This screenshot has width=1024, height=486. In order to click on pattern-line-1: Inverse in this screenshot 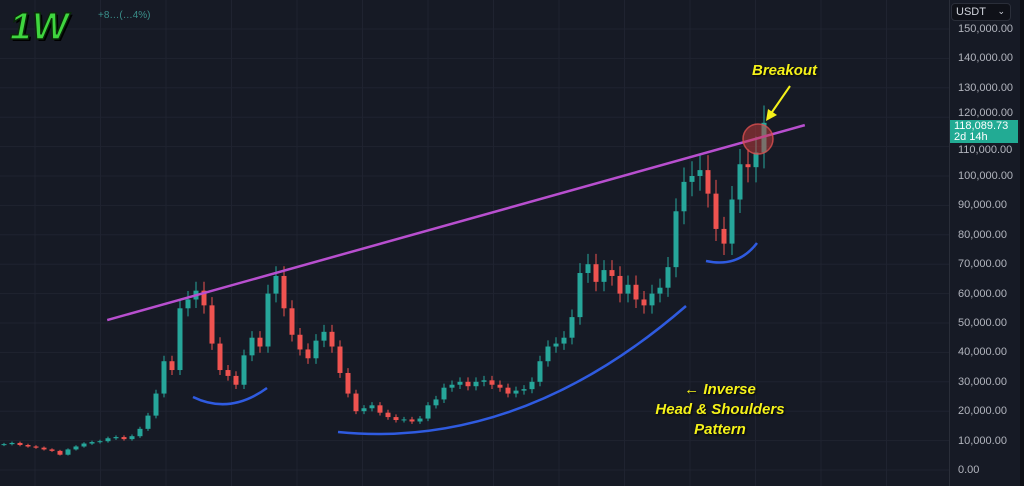, I will do `click(729, 389)`.